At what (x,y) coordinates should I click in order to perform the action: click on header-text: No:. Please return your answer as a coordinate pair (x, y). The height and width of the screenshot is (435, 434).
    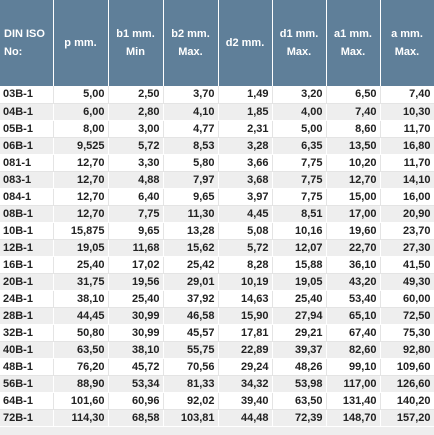
    Looking at the image, I should click on (13, 52).